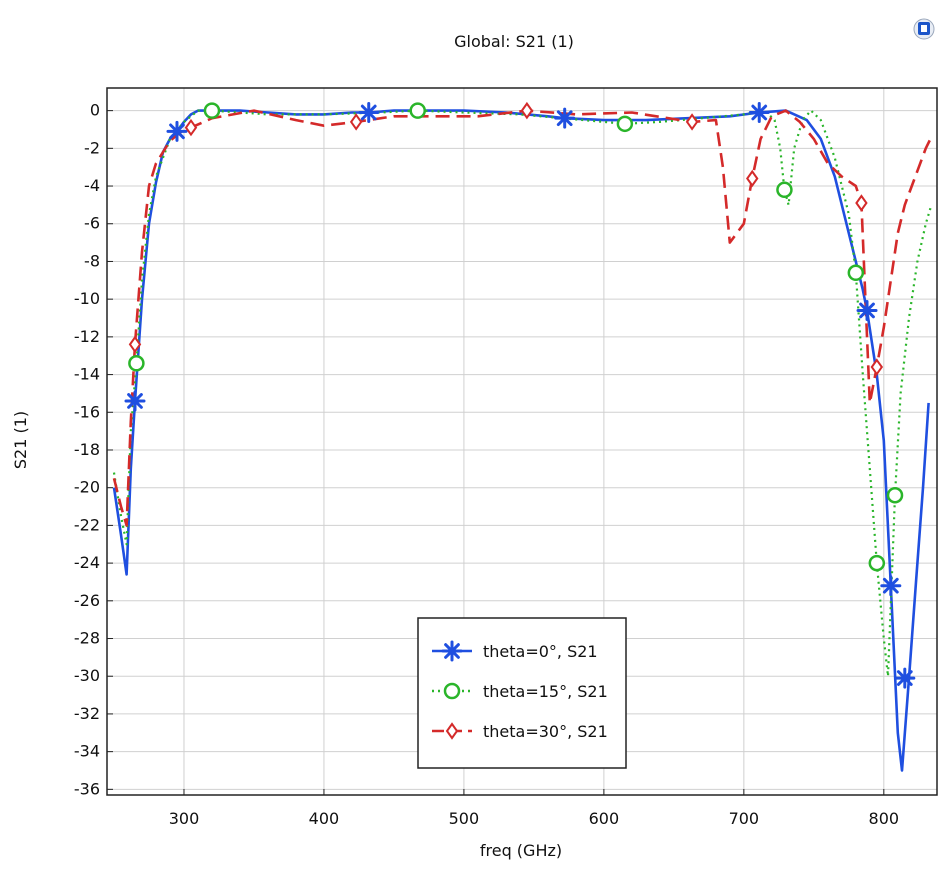  What do you see at coordinates (521, 850) in the screenshot?
I see `x-axis-title: freq (GHz)` at bounding box center [521, 850].